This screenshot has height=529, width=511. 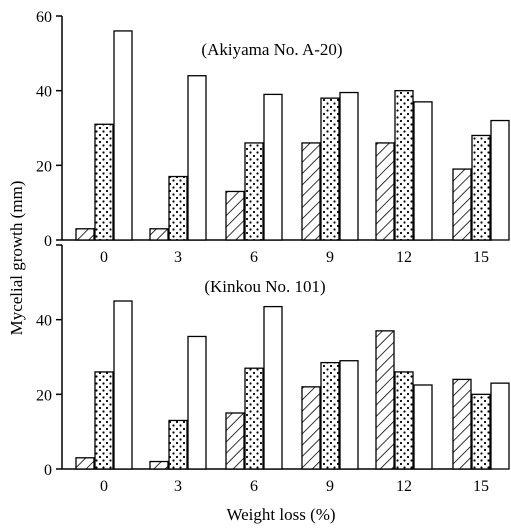 I want to click on y-tick-label-kinkou-0: 0, so click(x=48, y=470).